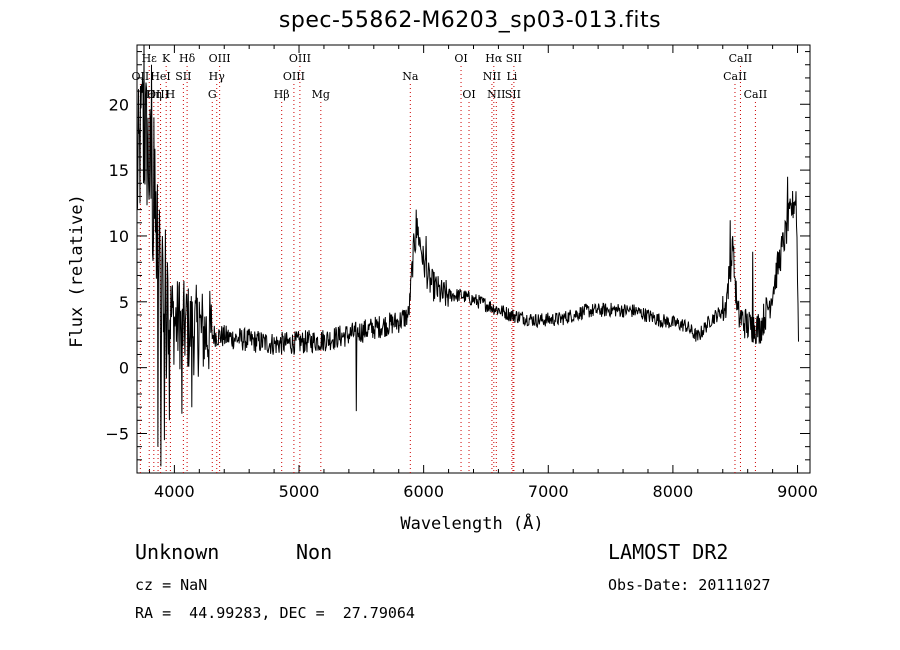  I want to click on x-tick-label: 9000, so click(797, 491).